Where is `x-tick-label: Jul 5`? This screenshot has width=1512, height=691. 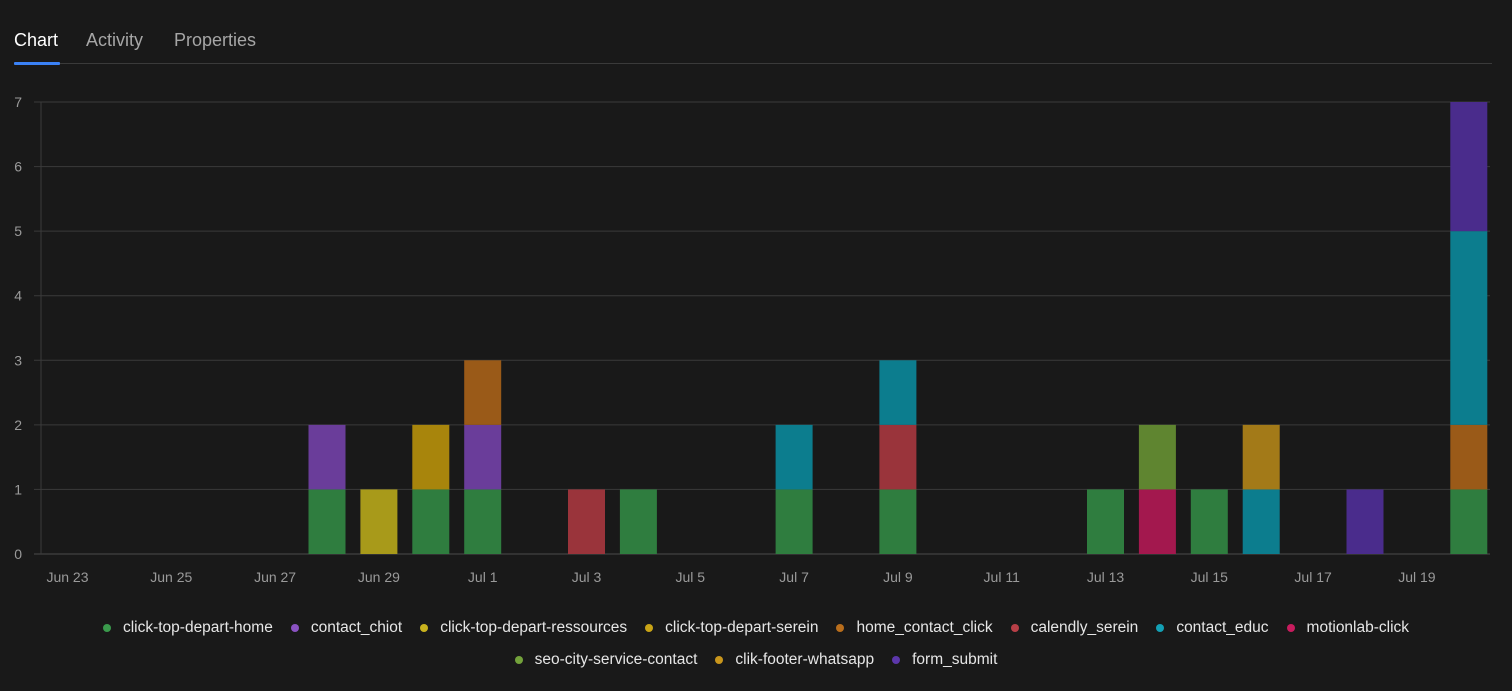 x-tick-label: Jul 5 is located at coordinates (691, 577).